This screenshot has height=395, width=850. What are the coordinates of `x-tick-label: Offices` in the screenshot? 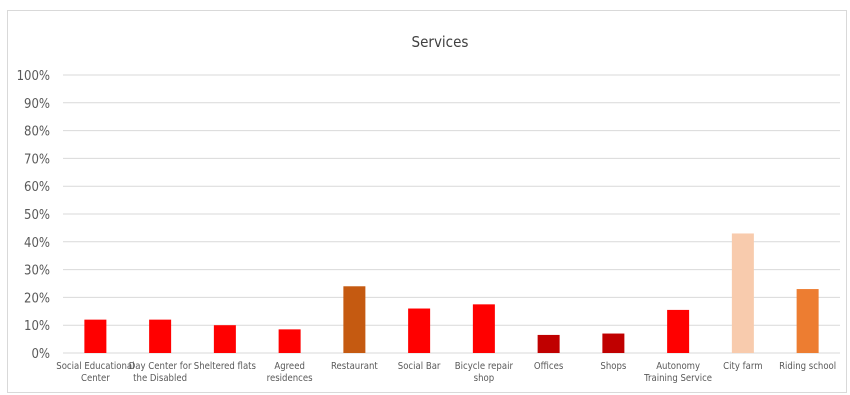 It's located at (549, 366).